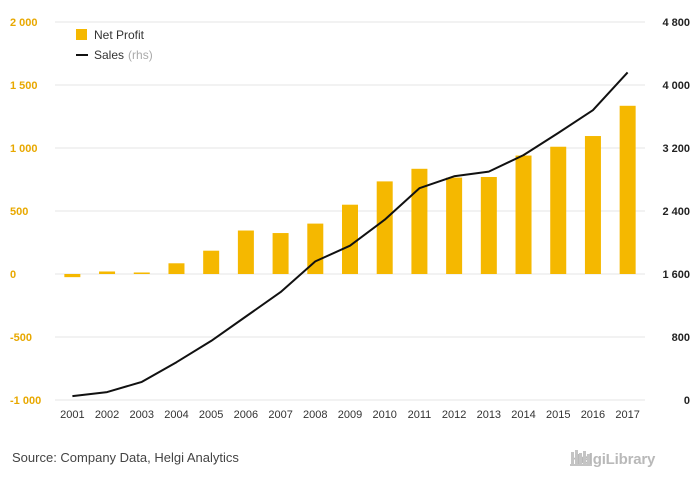  I want to click on x-tick-label: 2002, so click(107, 415).